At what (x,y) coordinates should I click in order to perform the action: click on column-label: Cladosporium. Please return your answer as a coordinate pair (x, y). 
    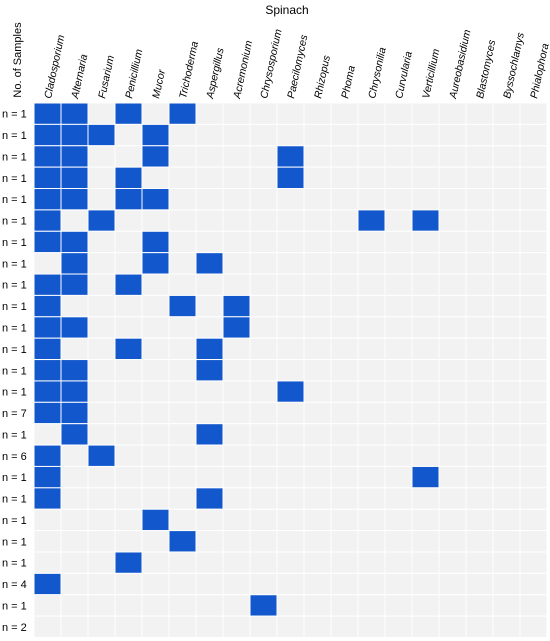
    Looking at the image, I should click on (54, 67).